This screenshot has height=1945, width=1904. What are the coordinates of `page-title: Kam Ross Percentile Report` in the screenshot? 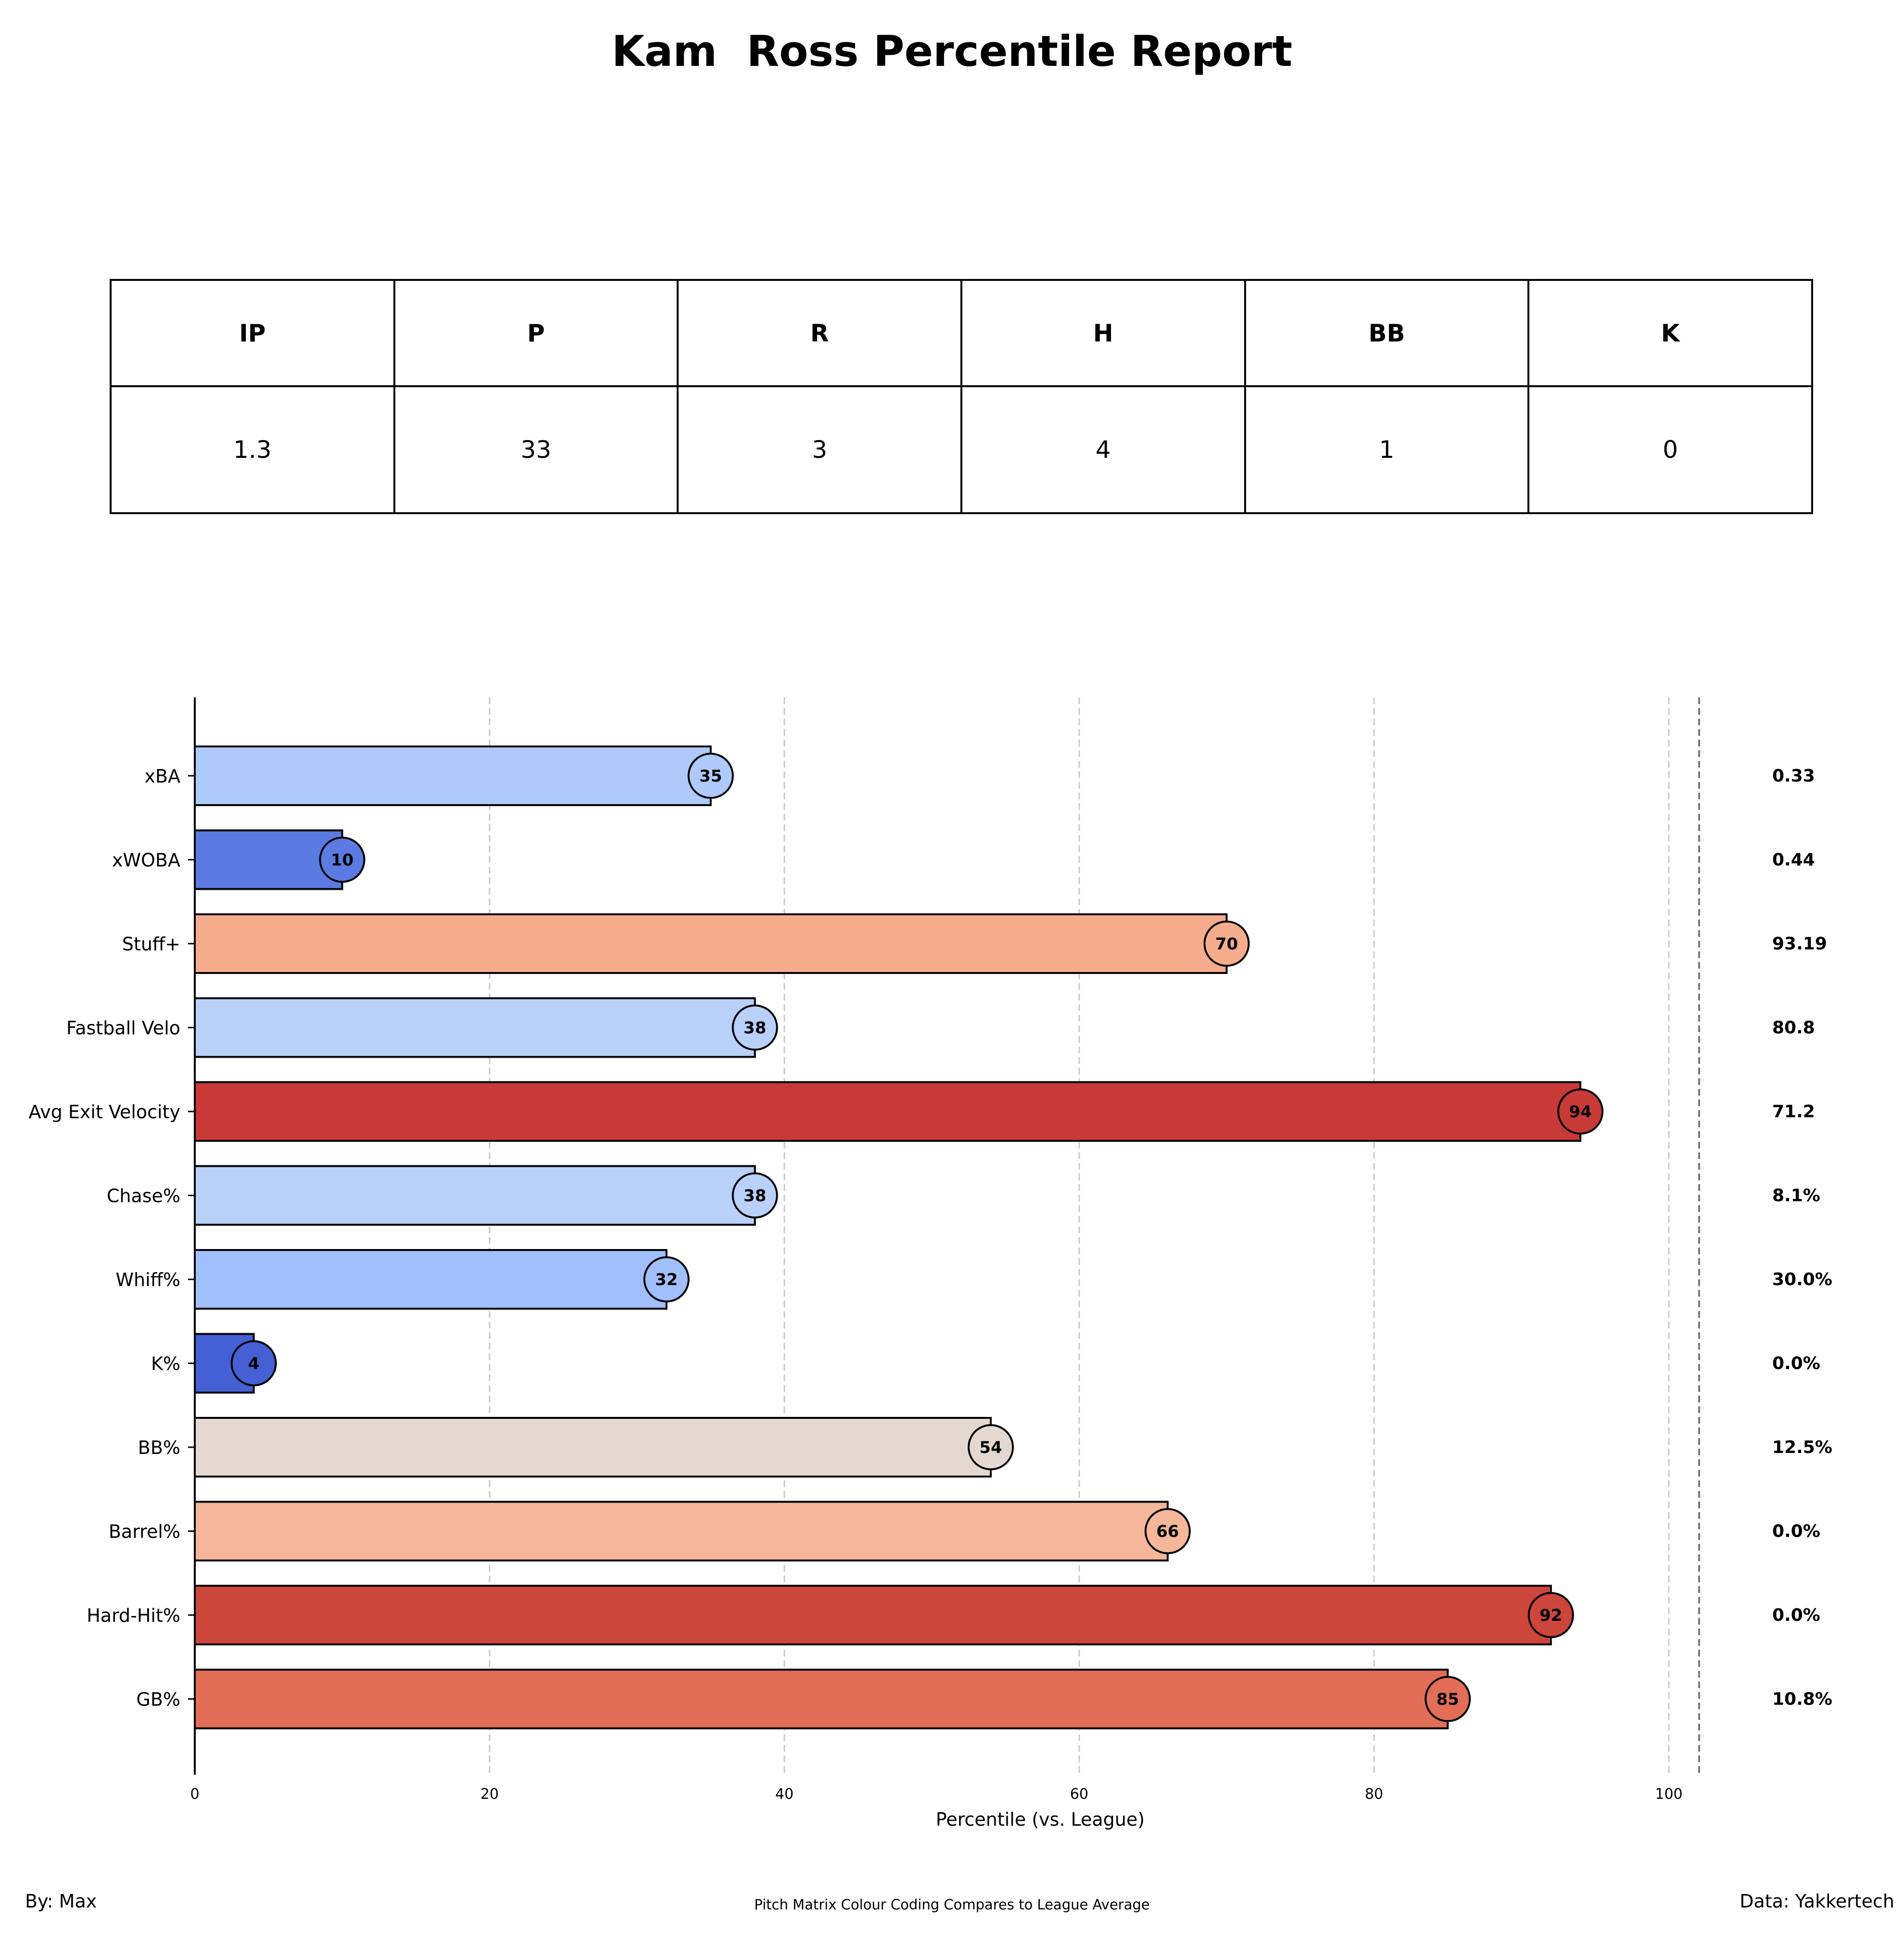 It's located at (952, 51).